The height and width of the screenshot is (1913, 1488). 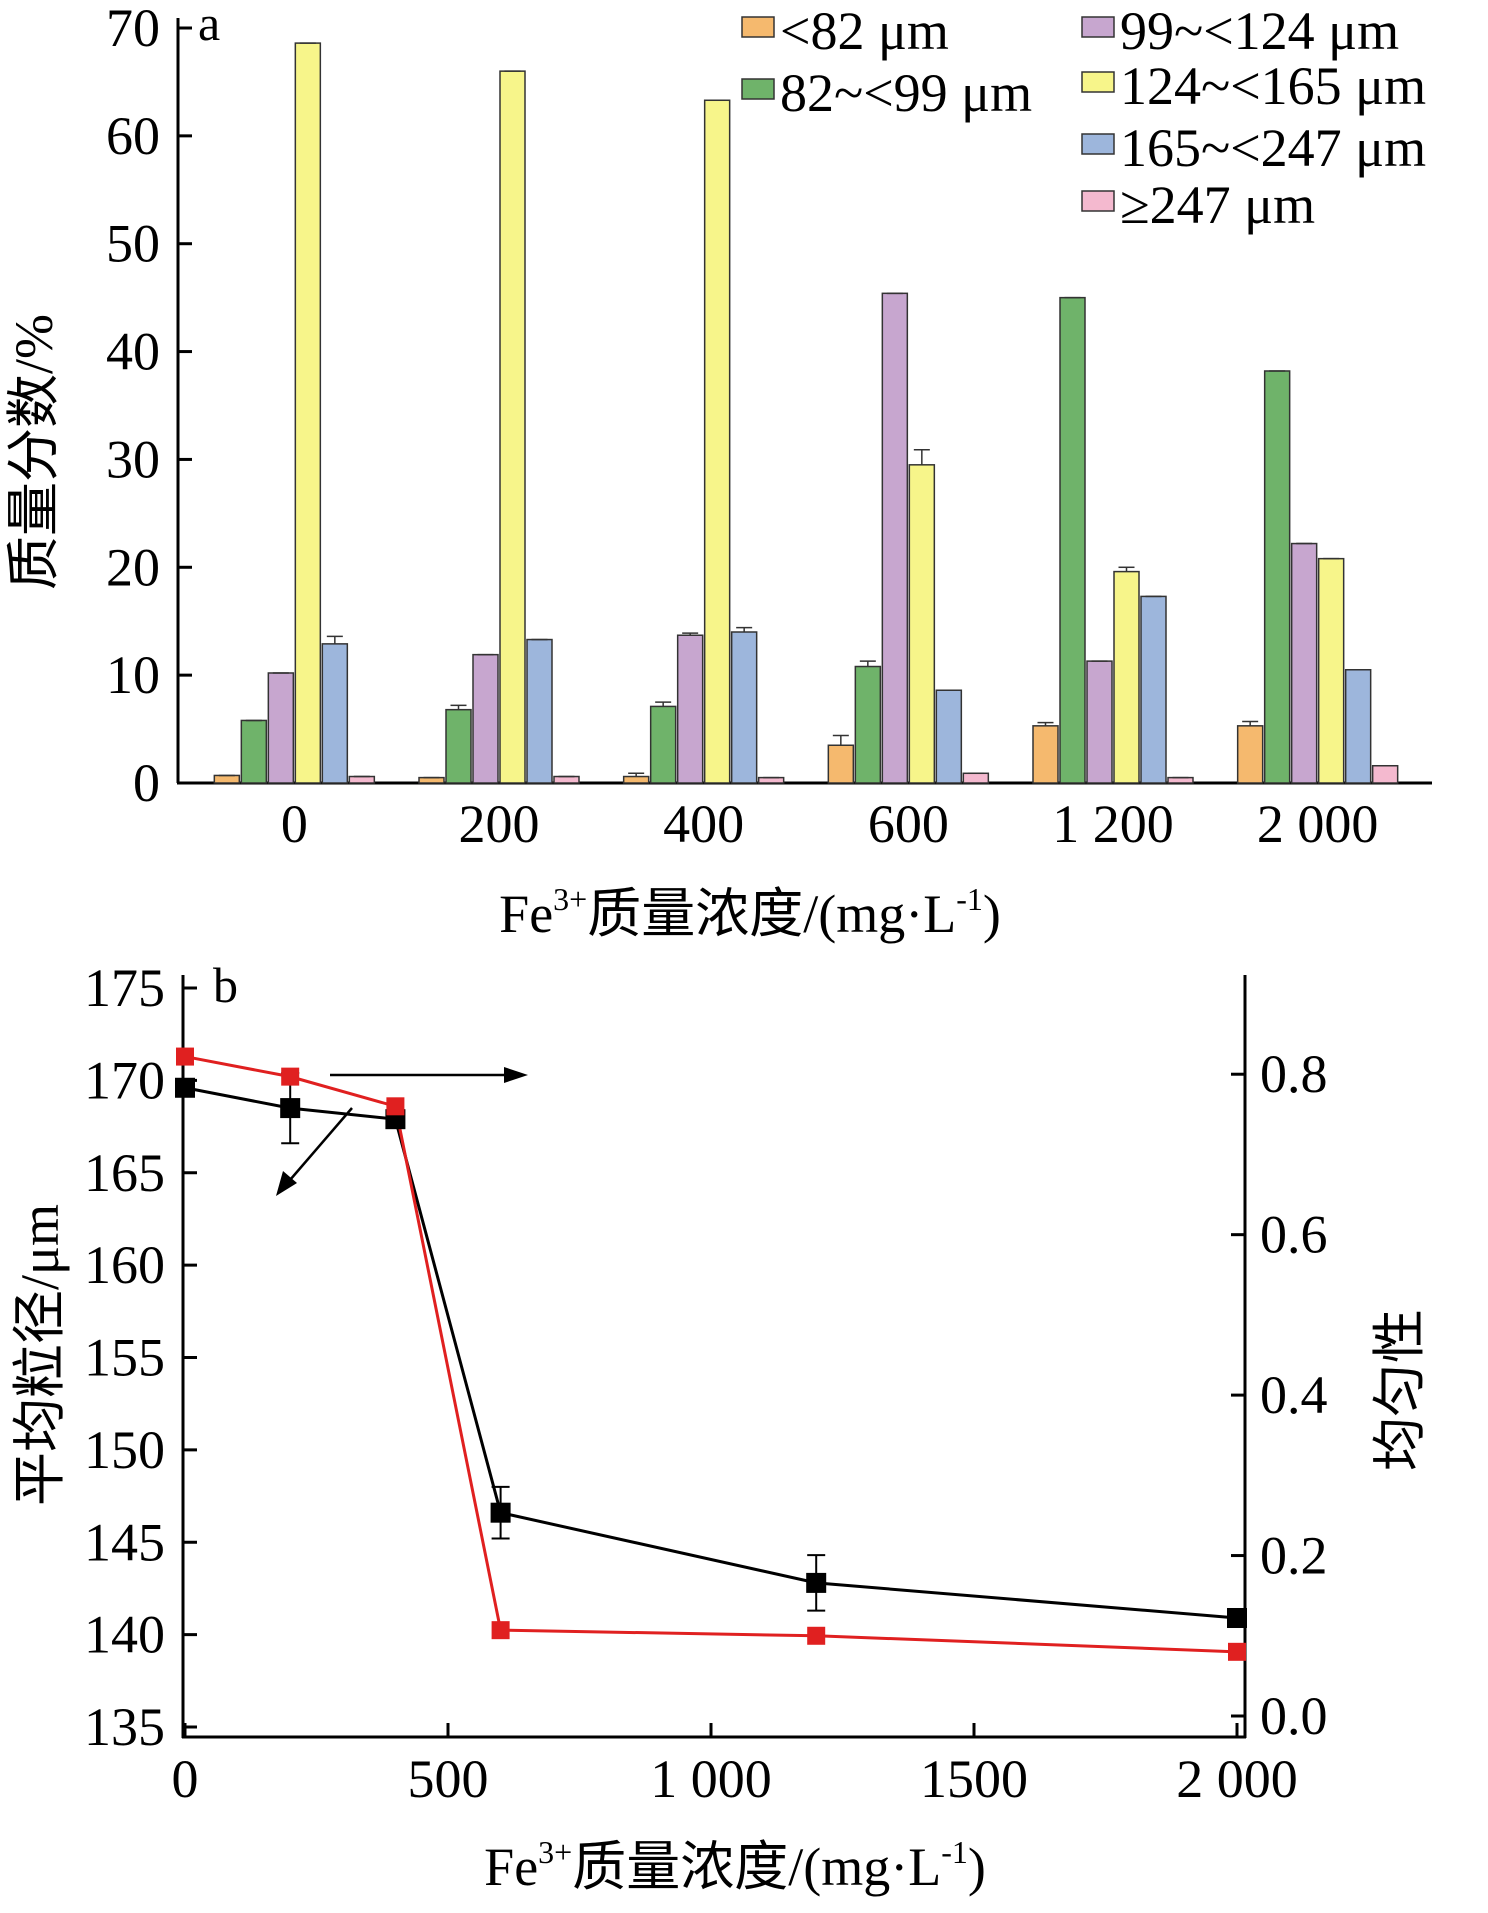 I want to click on y-tick-label-10: 10, so click(x=133, y=675).